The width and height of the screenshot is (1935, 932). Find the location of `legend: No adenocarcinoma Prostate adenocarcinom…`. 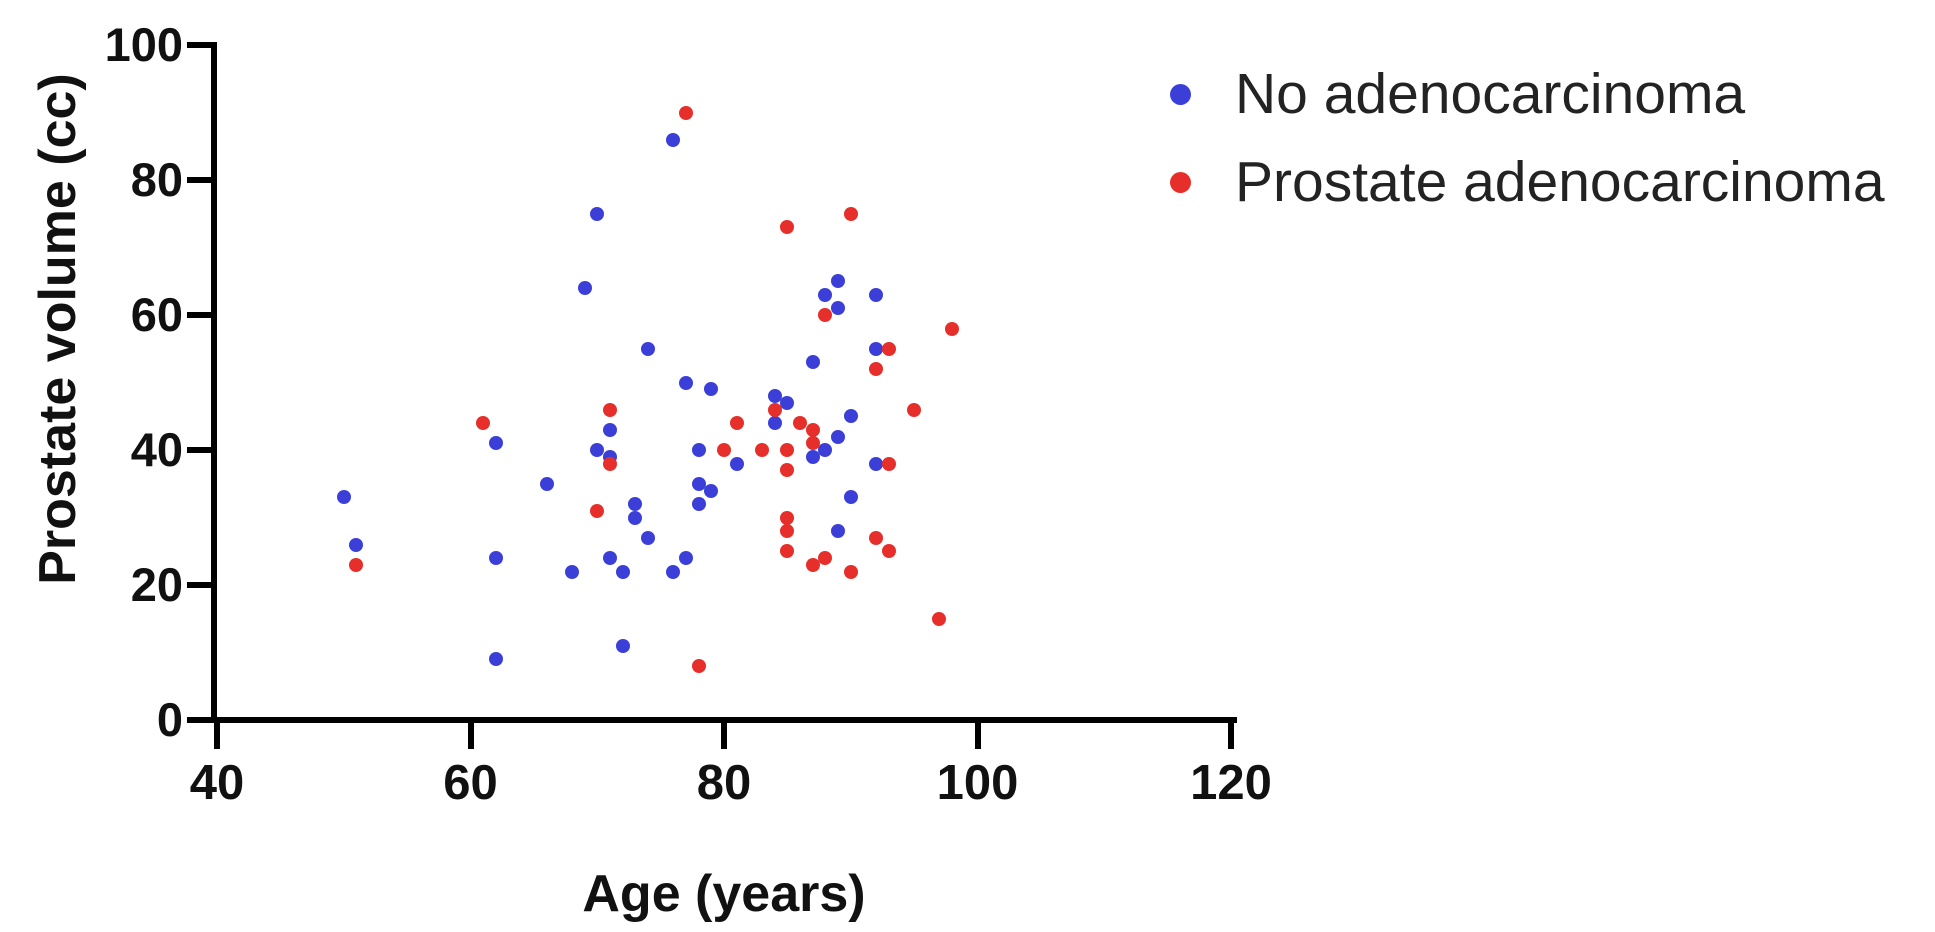

legend: No adenocarcinoma Prostate adenocarcinom… is located at coordinates (1521, 138).